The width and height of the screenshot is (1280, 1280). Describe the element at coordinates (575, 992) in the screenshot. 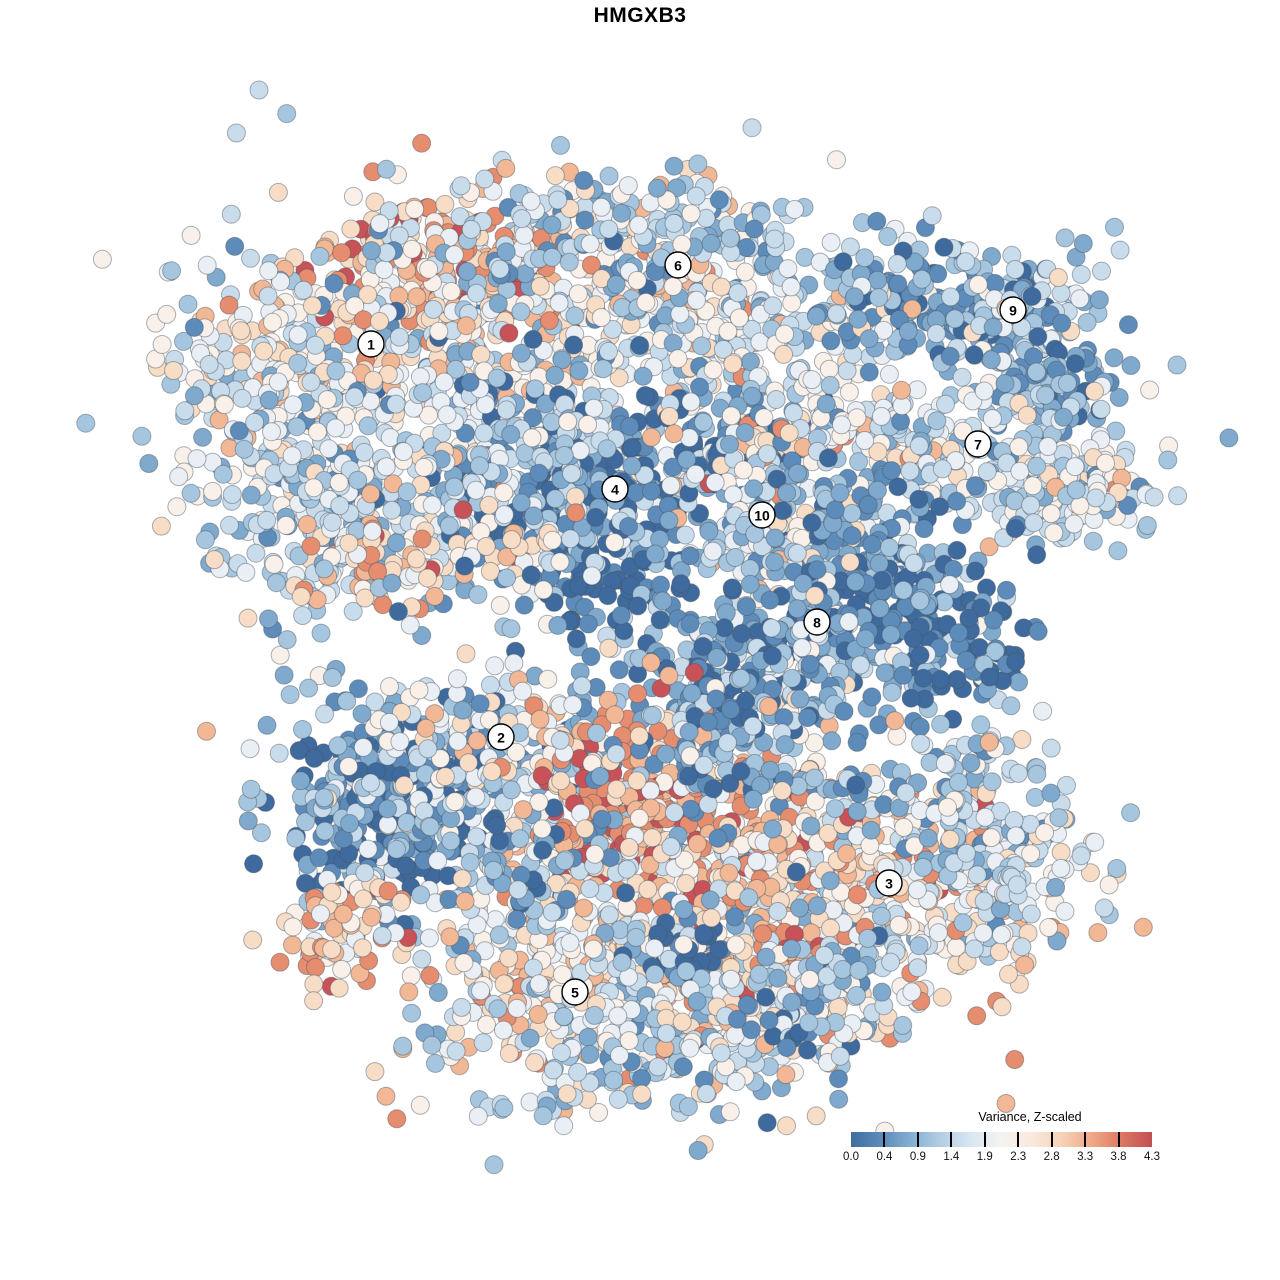

I see `cluster-label-5: 5` at that location.